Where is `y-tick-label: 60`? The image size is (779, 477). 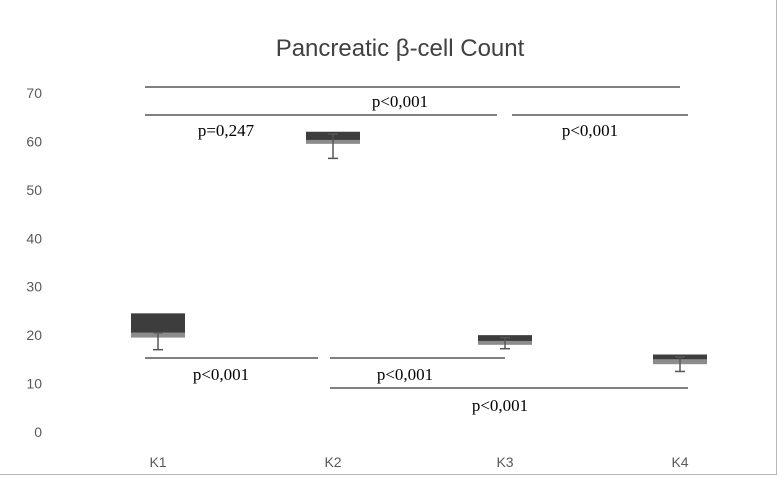
y-tick-label: 60 is located at coordinates (34, 141).